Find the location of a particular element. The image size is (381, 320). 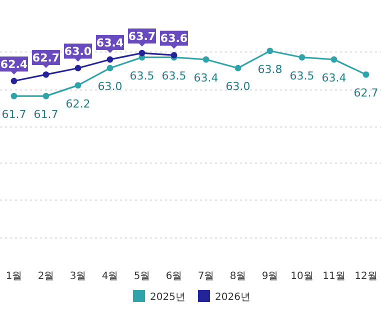

x-tick-label: 10월 is located at coordinates (302, 276).